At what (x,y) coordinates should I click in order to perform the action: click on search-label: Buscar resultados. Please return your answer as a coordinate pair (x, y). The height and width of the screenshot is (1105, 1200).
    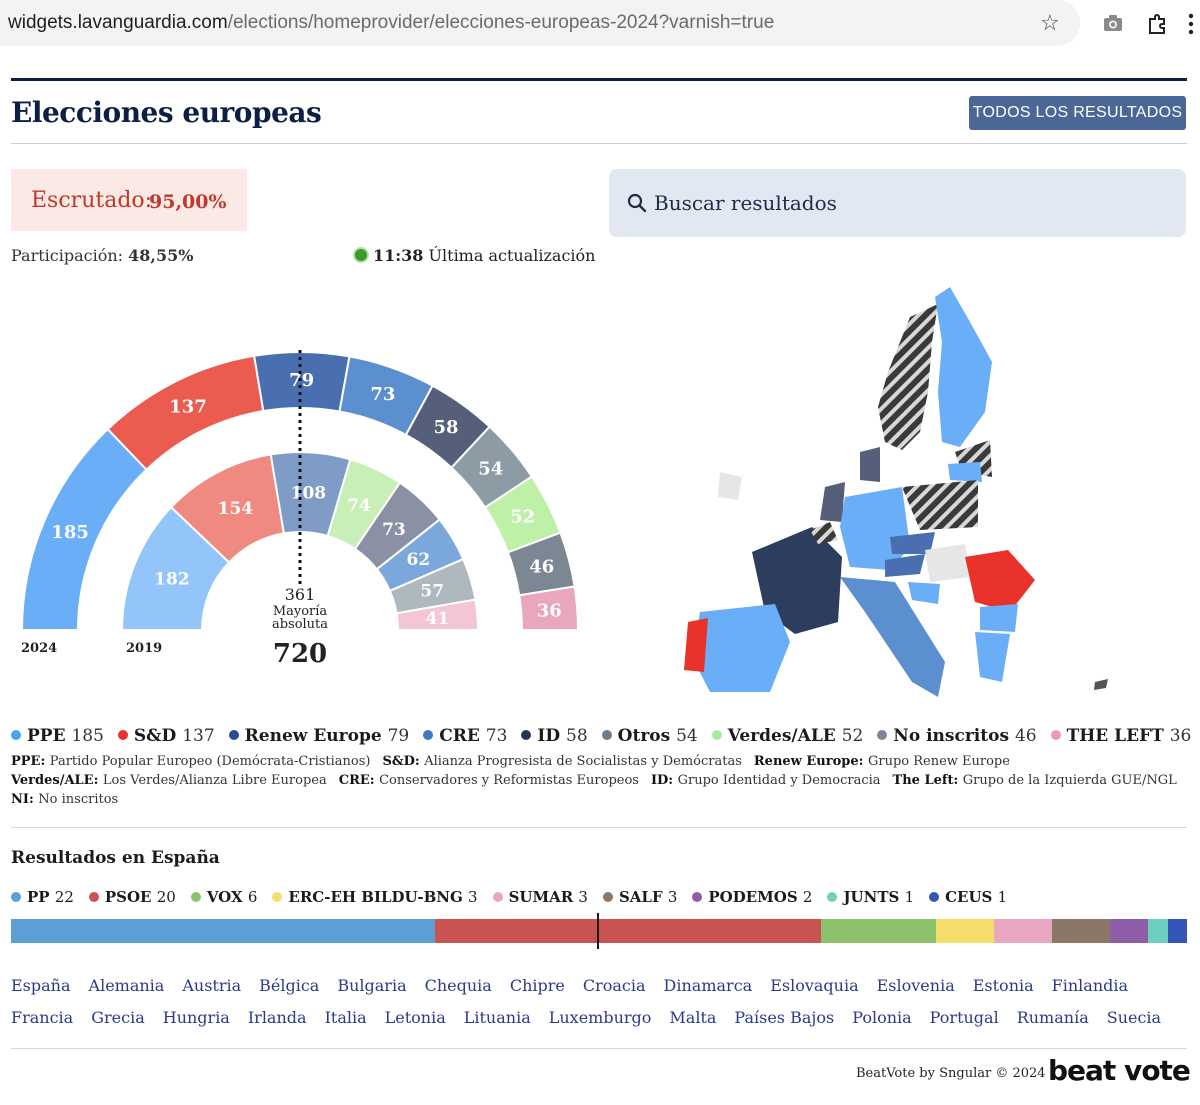
    Looking at the image, I should click on (745, 203).